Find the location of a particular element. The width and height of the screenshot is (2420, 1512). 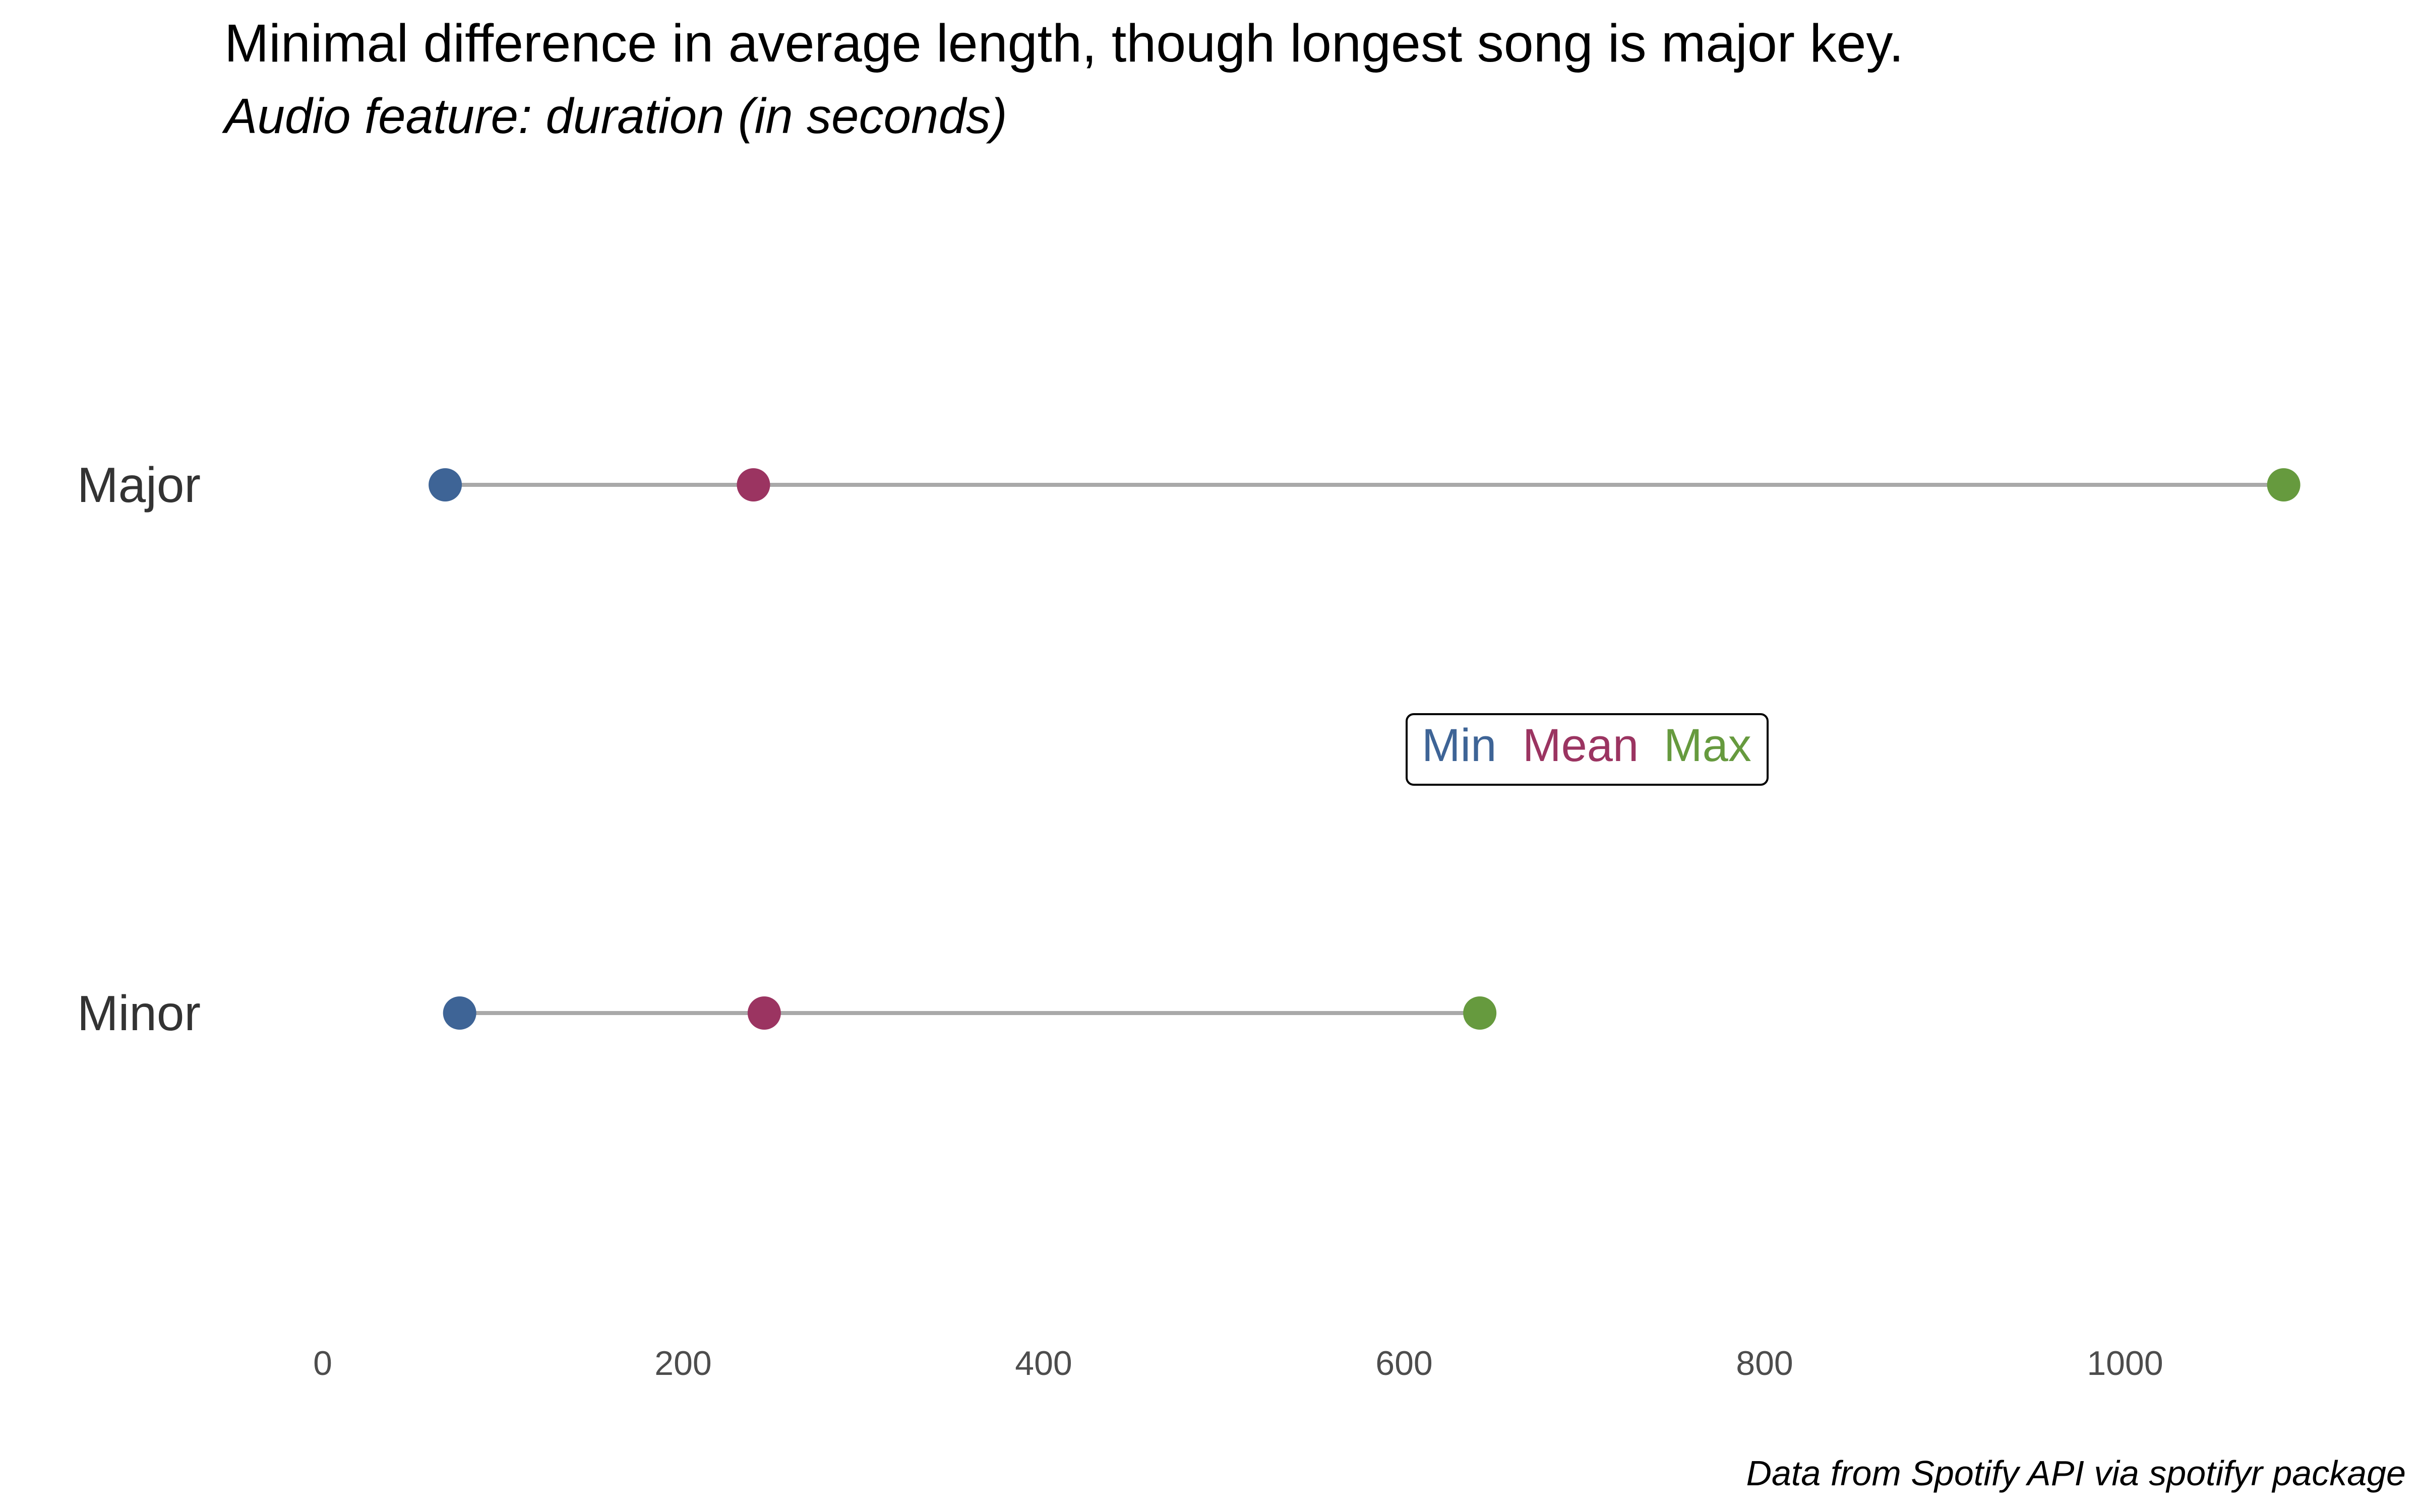

category-label-major: Major is located at coordinates (139, 485).